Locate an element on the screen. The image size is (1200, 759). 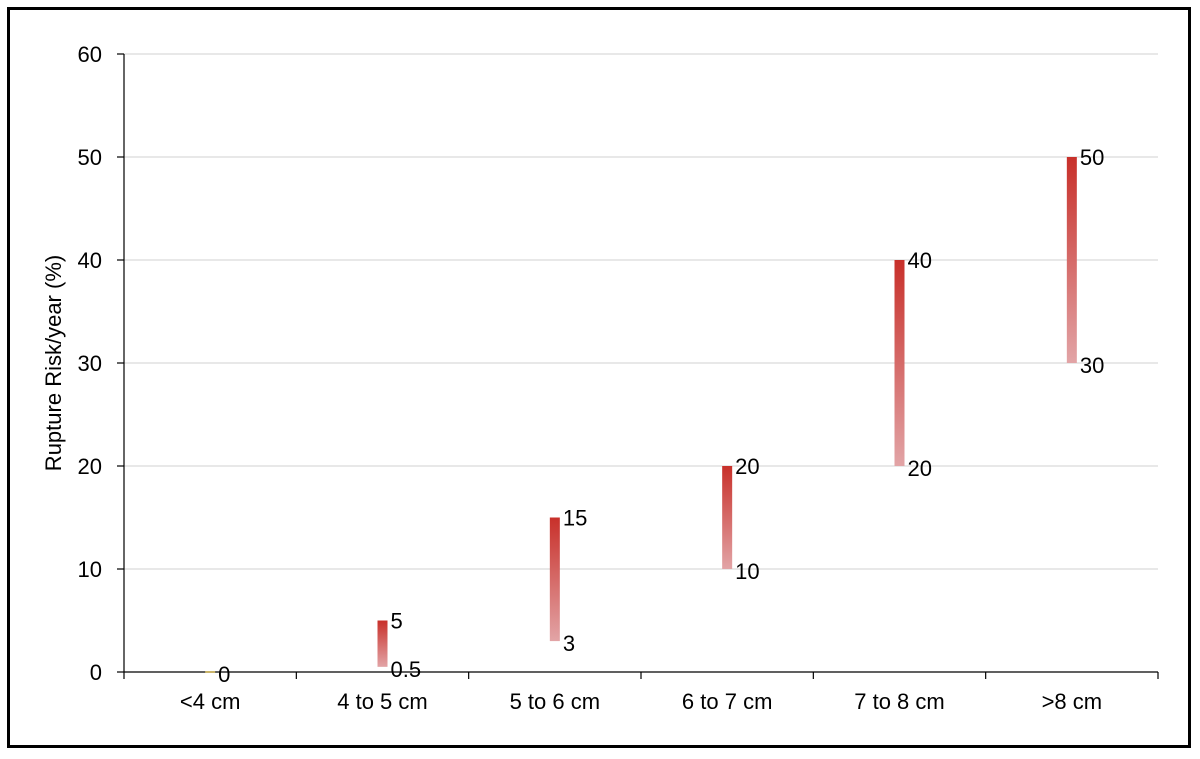
y-axis-title: Rupture Risk/year (%) is located at coordinates (53, 363).